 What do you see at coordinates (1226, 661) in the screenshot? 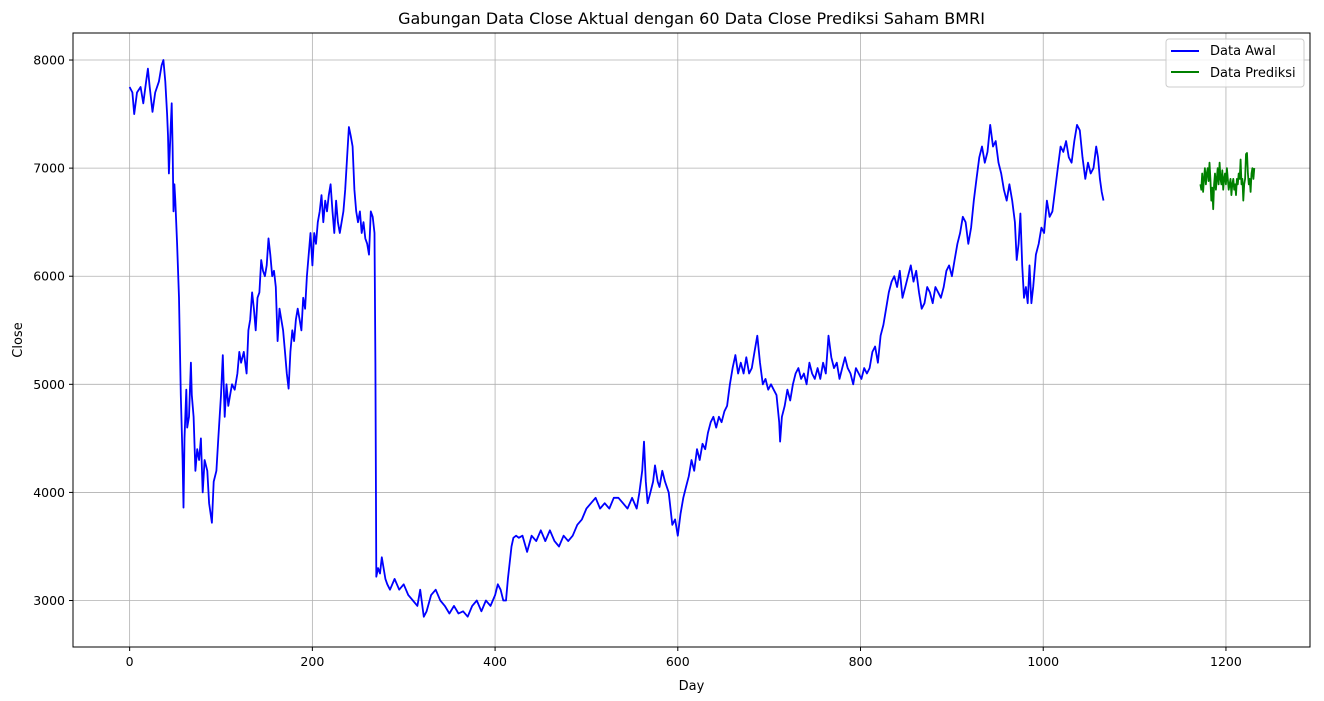
I see `x-tick-label: 1200` at bounding box center [1226, 661].